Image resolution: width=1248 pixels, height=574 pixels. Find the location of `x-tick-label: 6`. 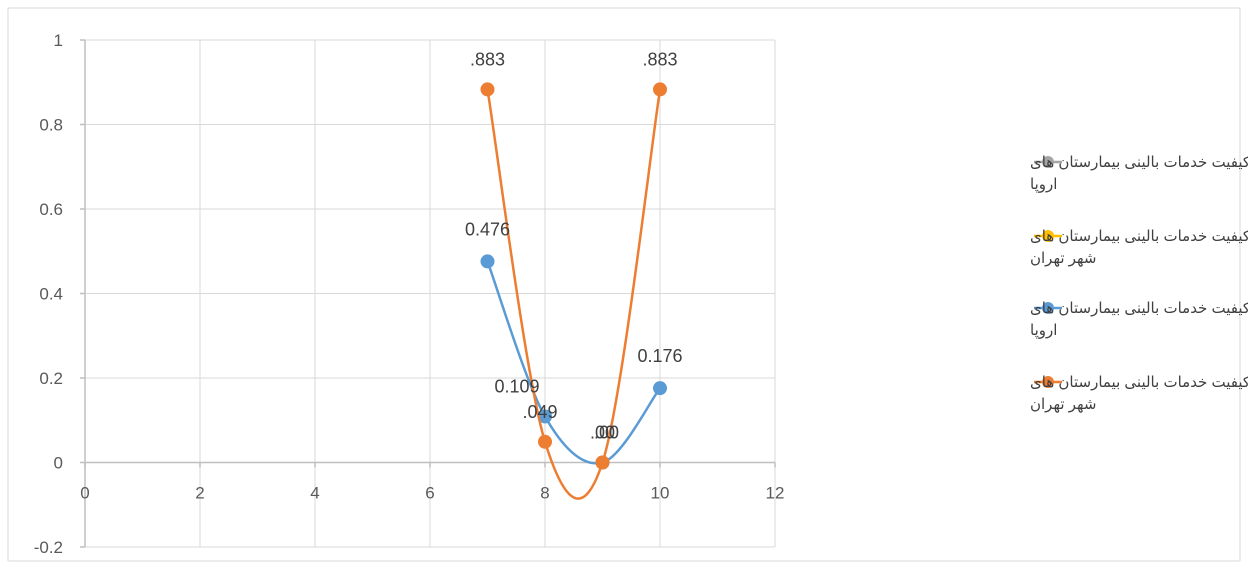

x-tick-label: 6 is located at coordinates (429, 493).